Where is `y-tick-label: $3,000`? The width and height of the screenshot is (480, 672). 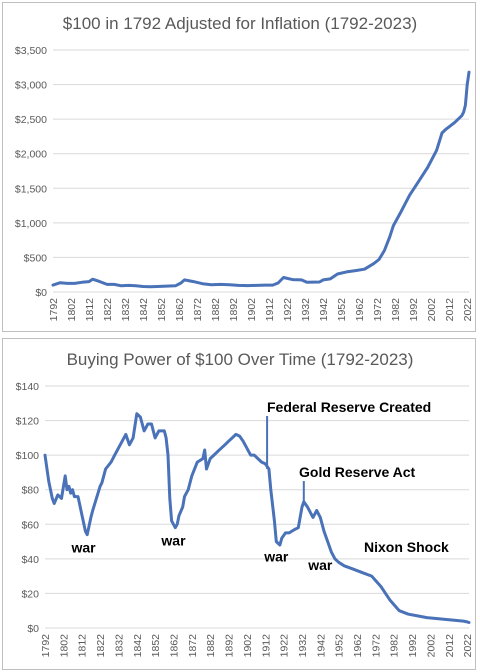 y-tick-label: $3,000 is located at coordinates (31, 86).